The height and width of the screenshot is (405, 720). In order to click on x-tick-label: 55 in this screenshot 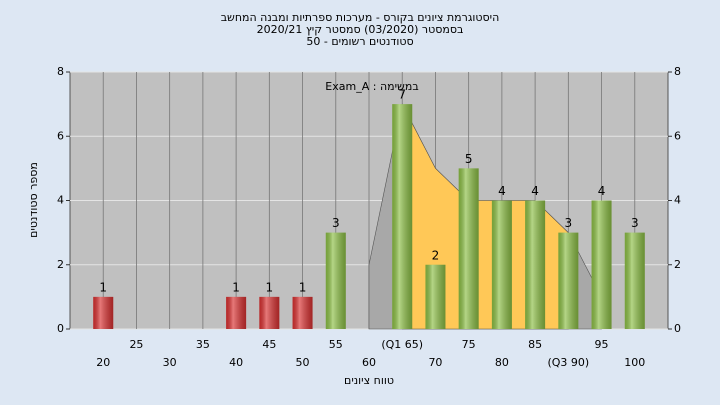, I will do `click(336, 344)`.